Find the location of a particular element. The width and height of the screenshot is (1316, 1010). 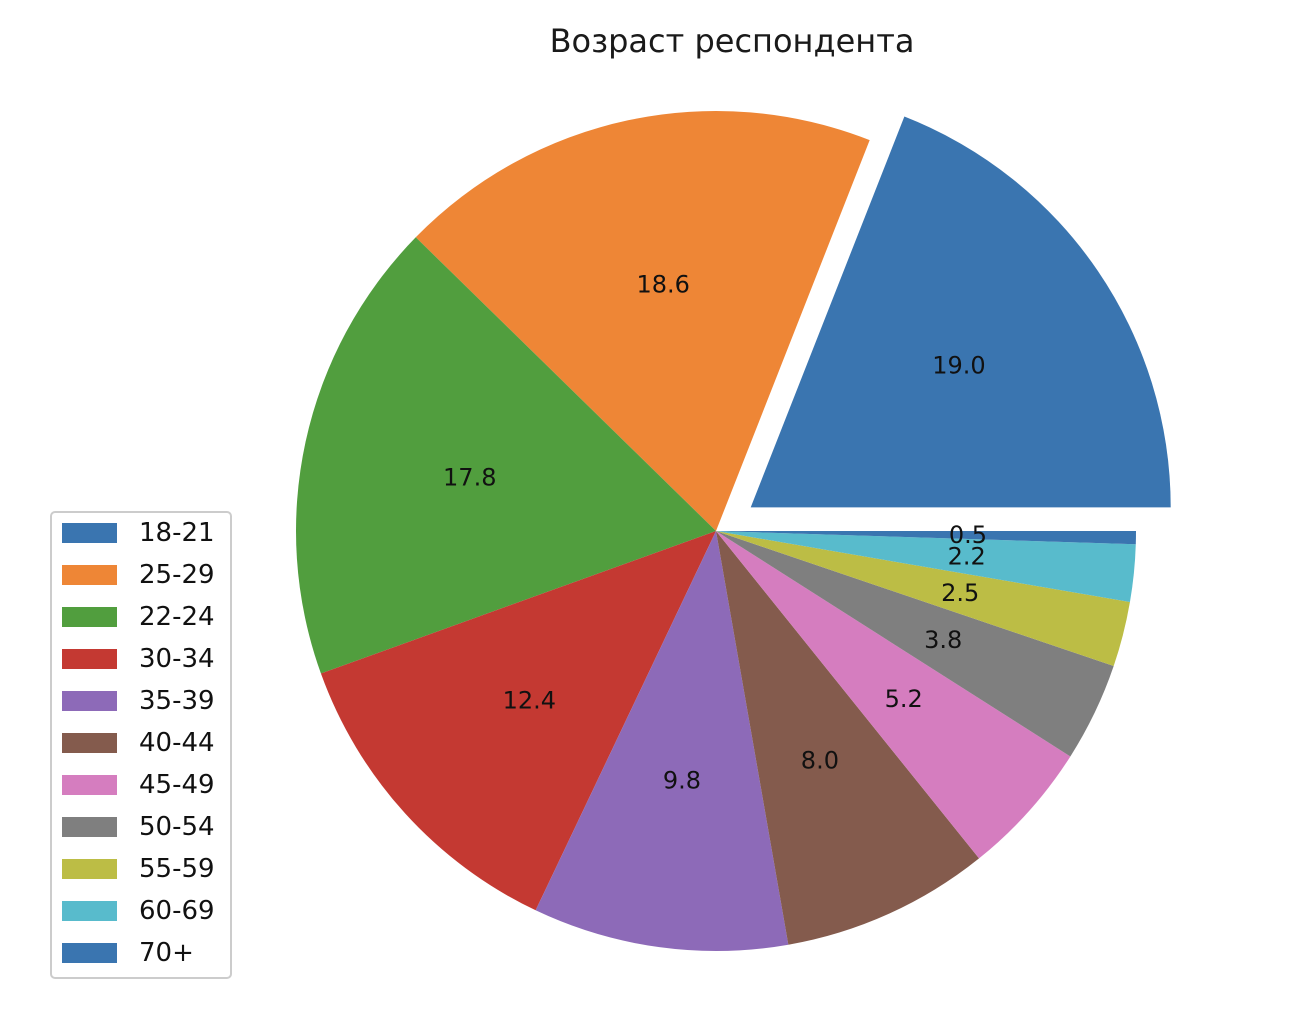

legend-label-25-29: 25-29 is located at coordinates (177, 575).